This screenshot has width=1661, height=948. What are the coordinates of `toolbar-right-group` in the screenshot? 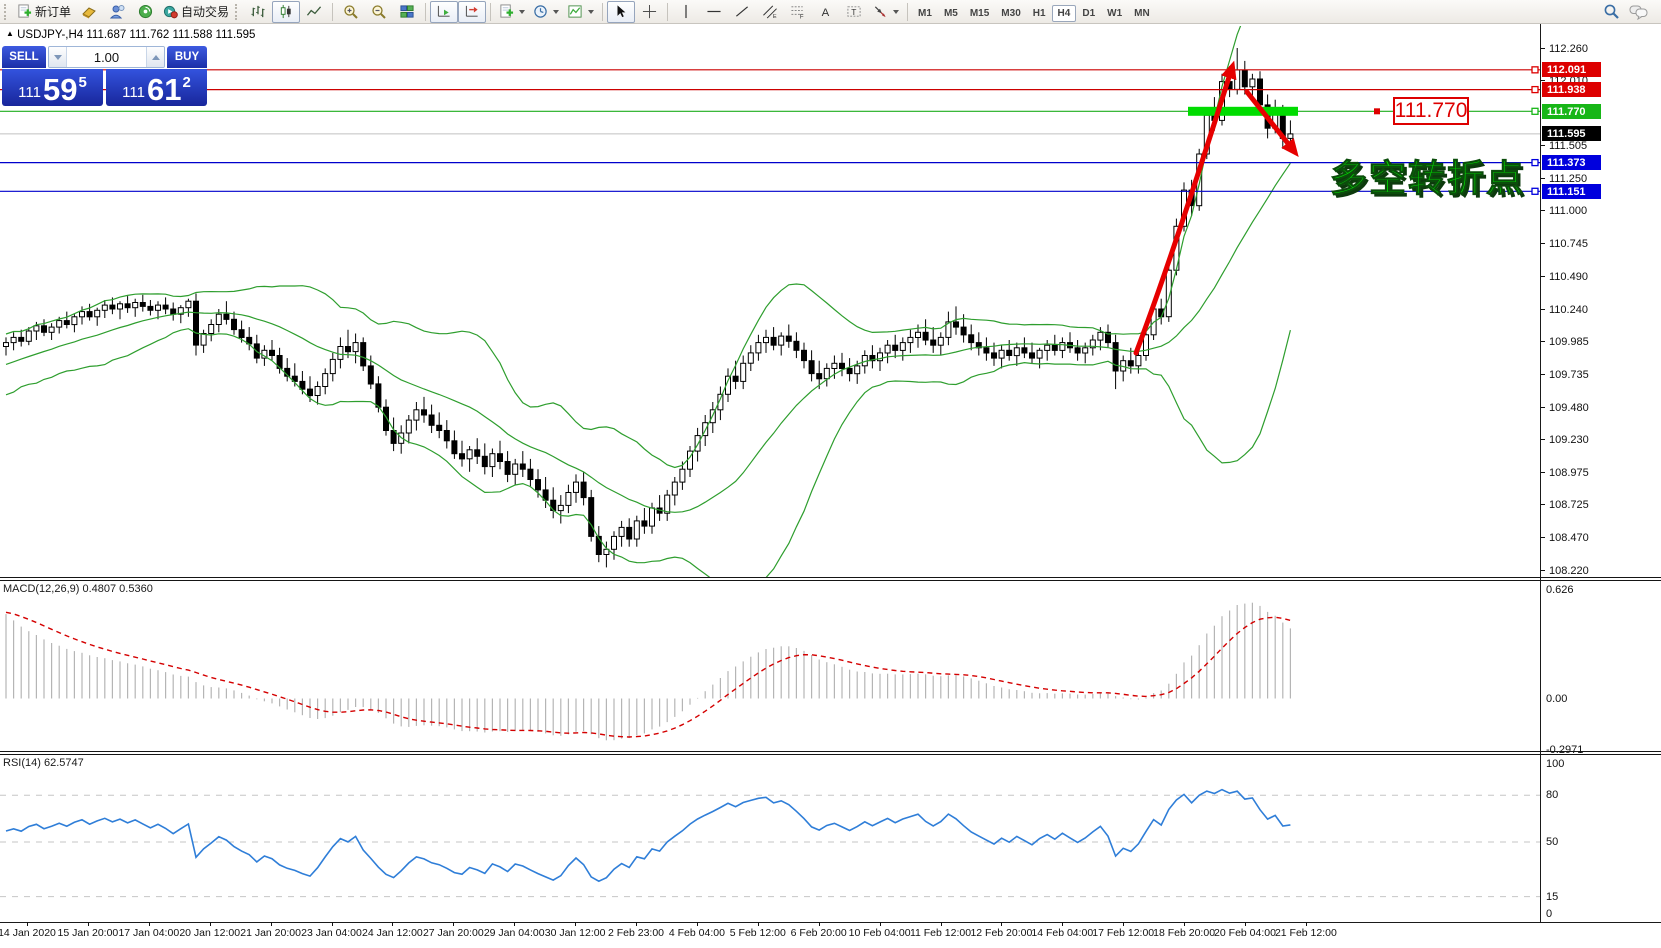 It's located at (1625, 12).